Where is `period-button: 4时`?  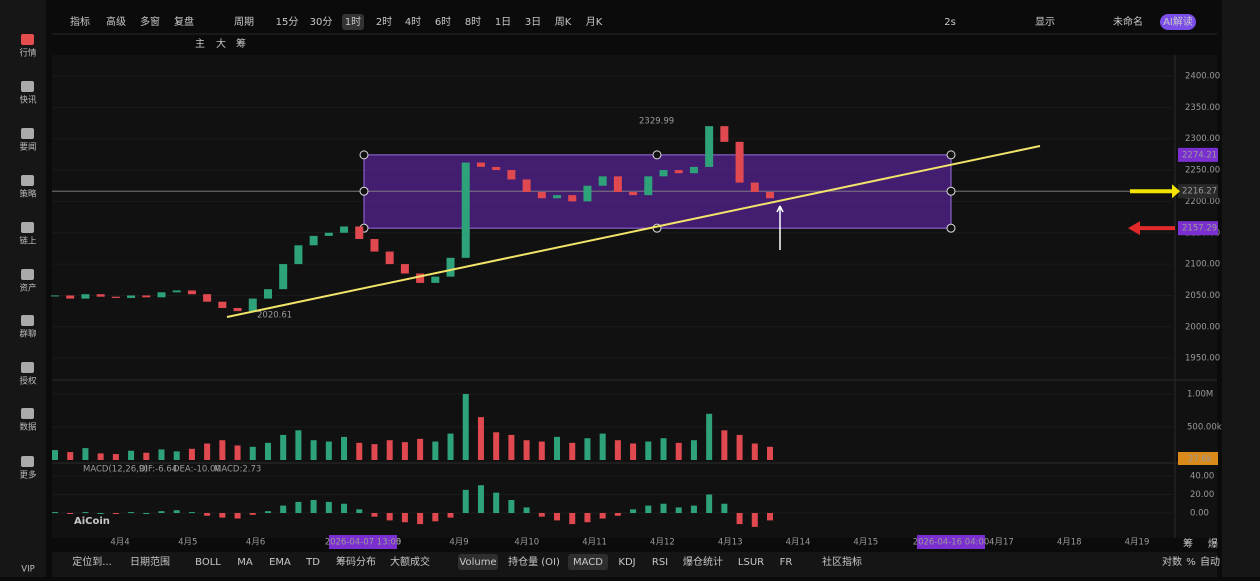 period-button: 4时 is located at coordinates (413, 22).